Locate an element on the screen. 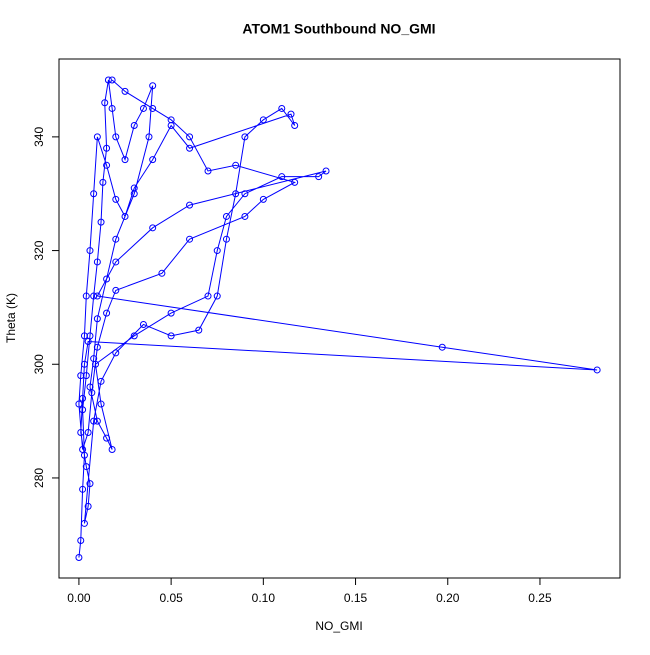  x-tick-label: 0.25 is located at coordinates (540, 598).